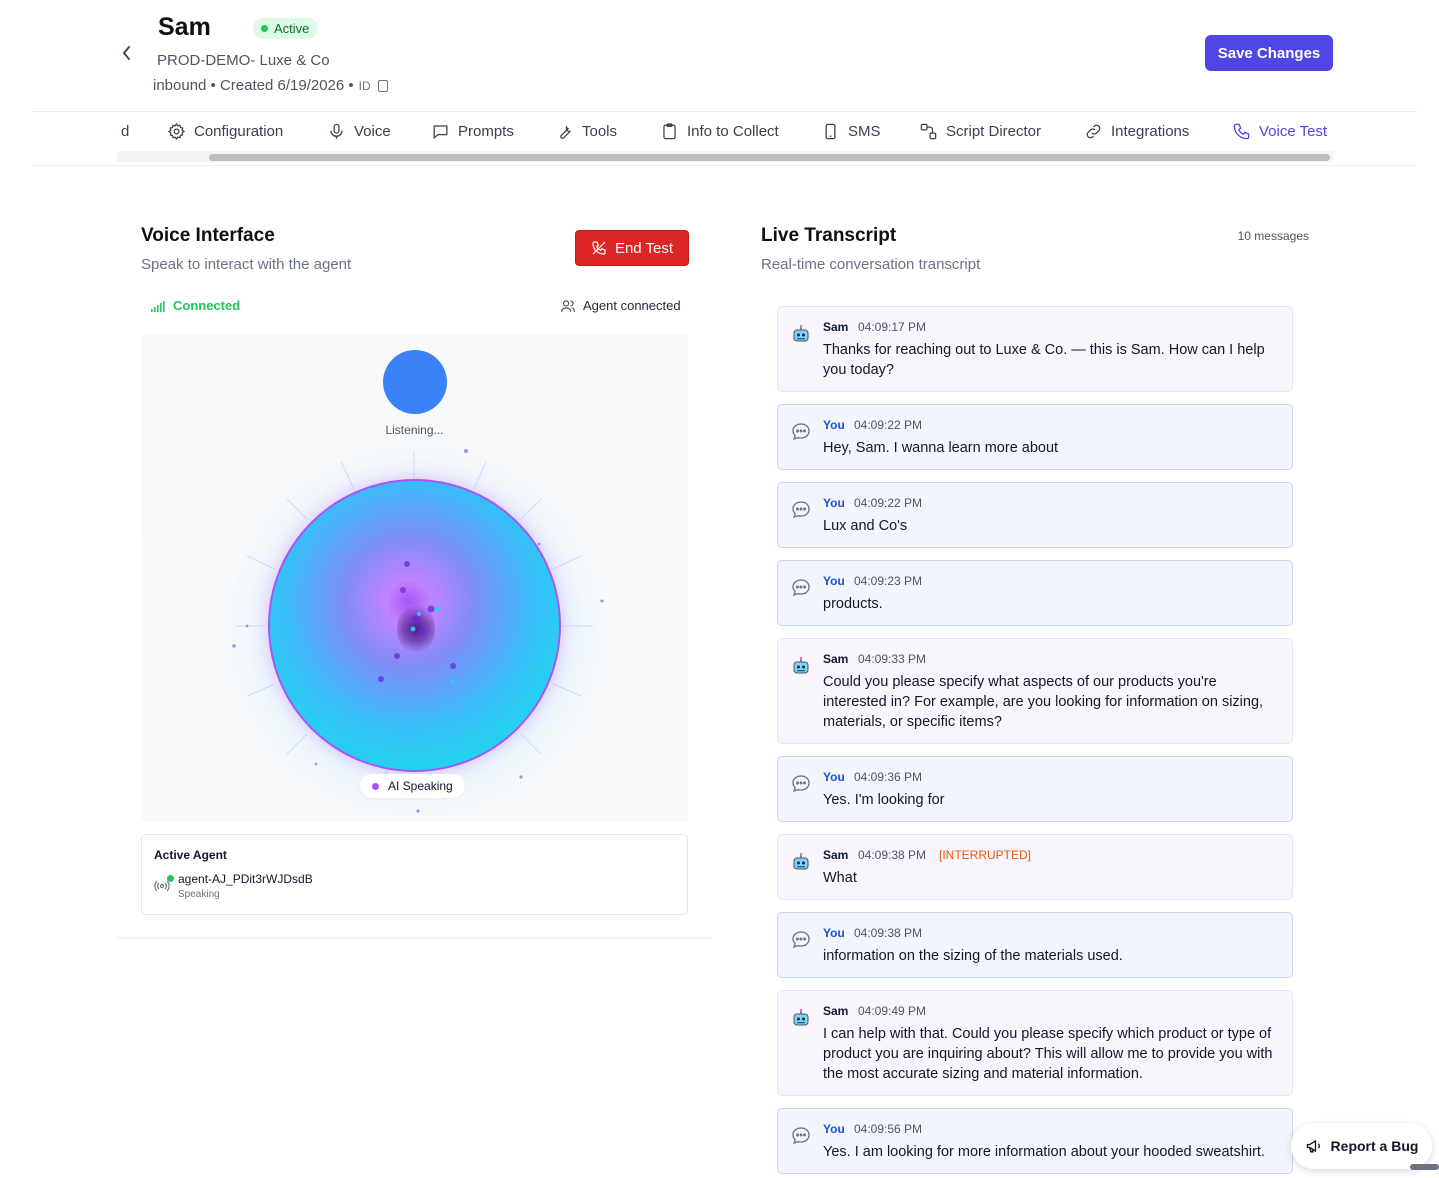 The image size is (1439, 1178). I want to click on tab-label: Configuration, so click(239, 131).